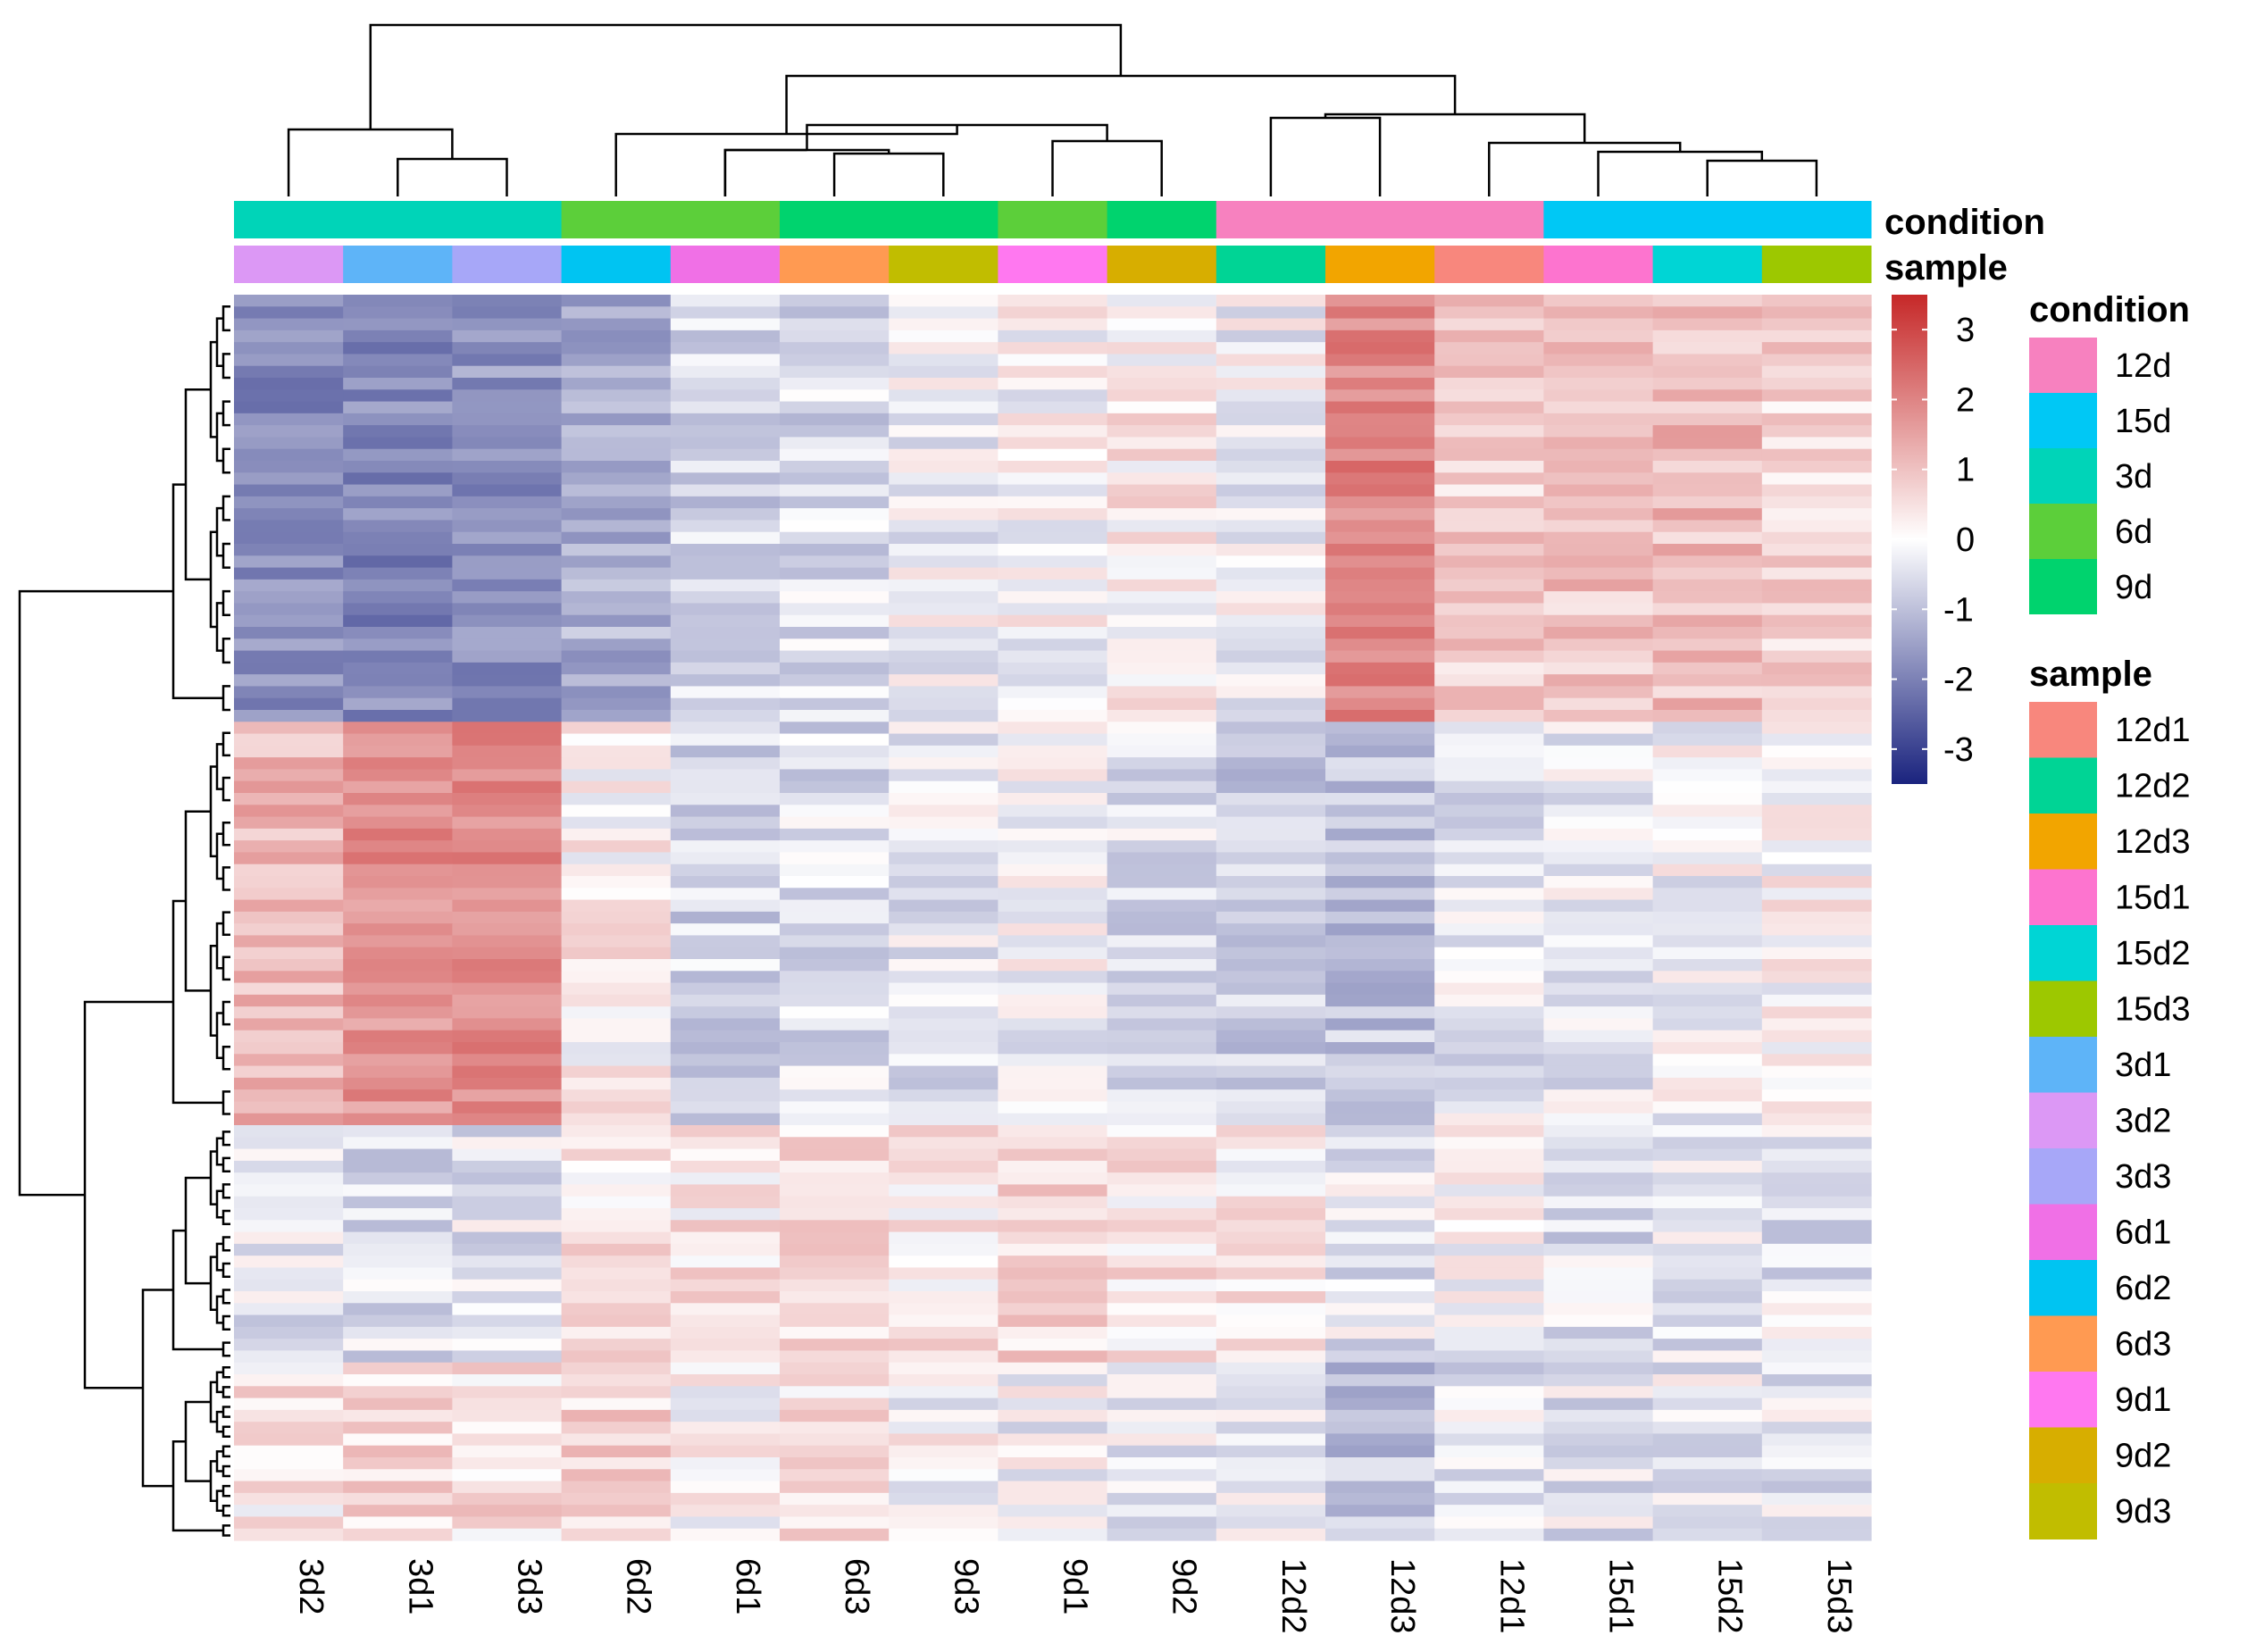 Image resolution: width=2256 pixels, height=1652 pixels. I want to click on sample-legend-swatch-15d1, so click(2063, 897).